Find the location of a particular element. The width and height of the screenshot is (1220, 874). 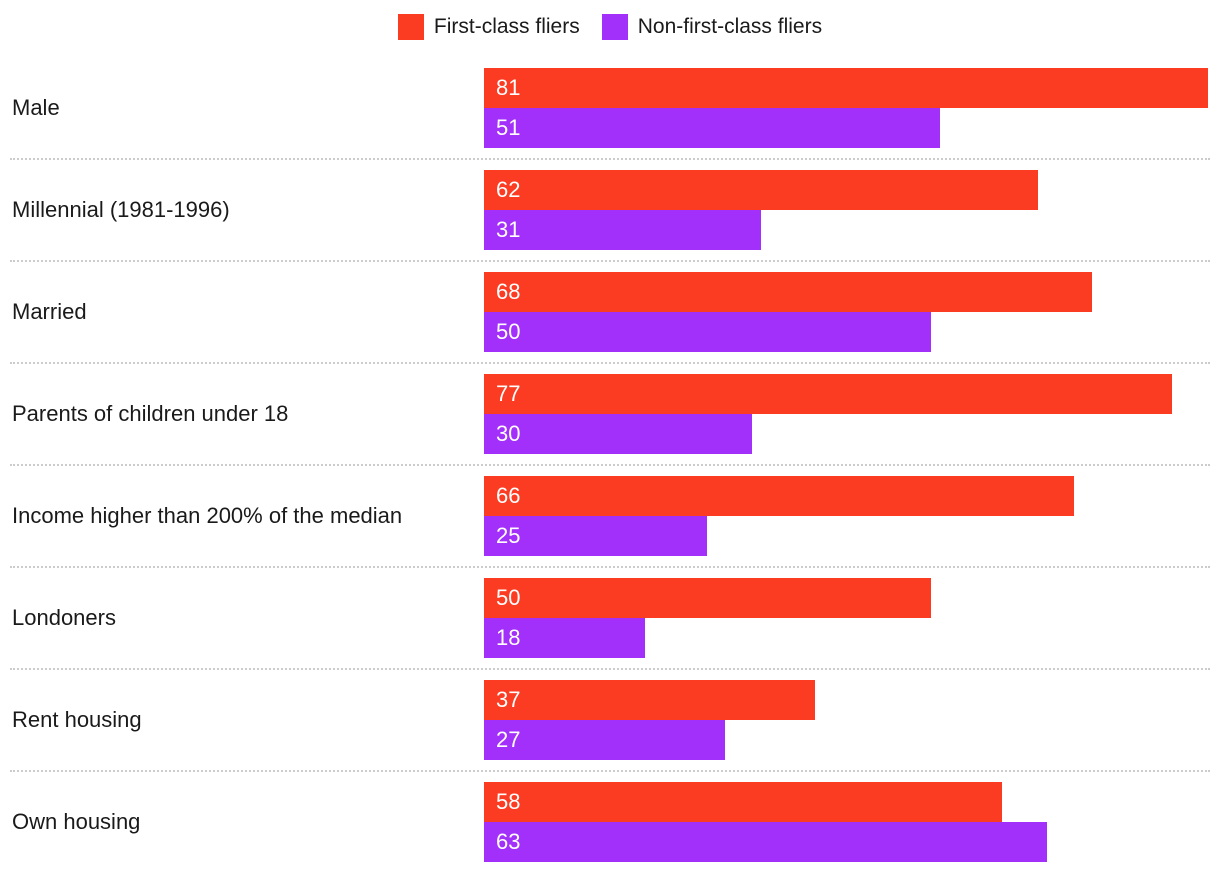

first-class-value-label: 62 is located at coordinates (508, 189).